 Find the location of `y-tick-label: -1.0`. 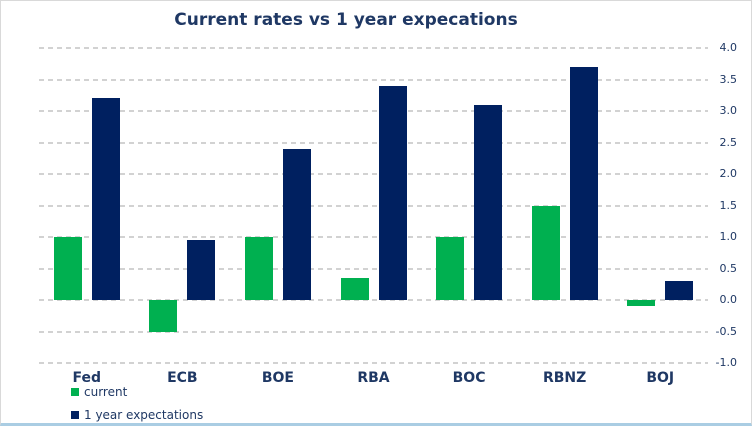

y-tick-label: -1.0 is located at coordinates (726, 362).